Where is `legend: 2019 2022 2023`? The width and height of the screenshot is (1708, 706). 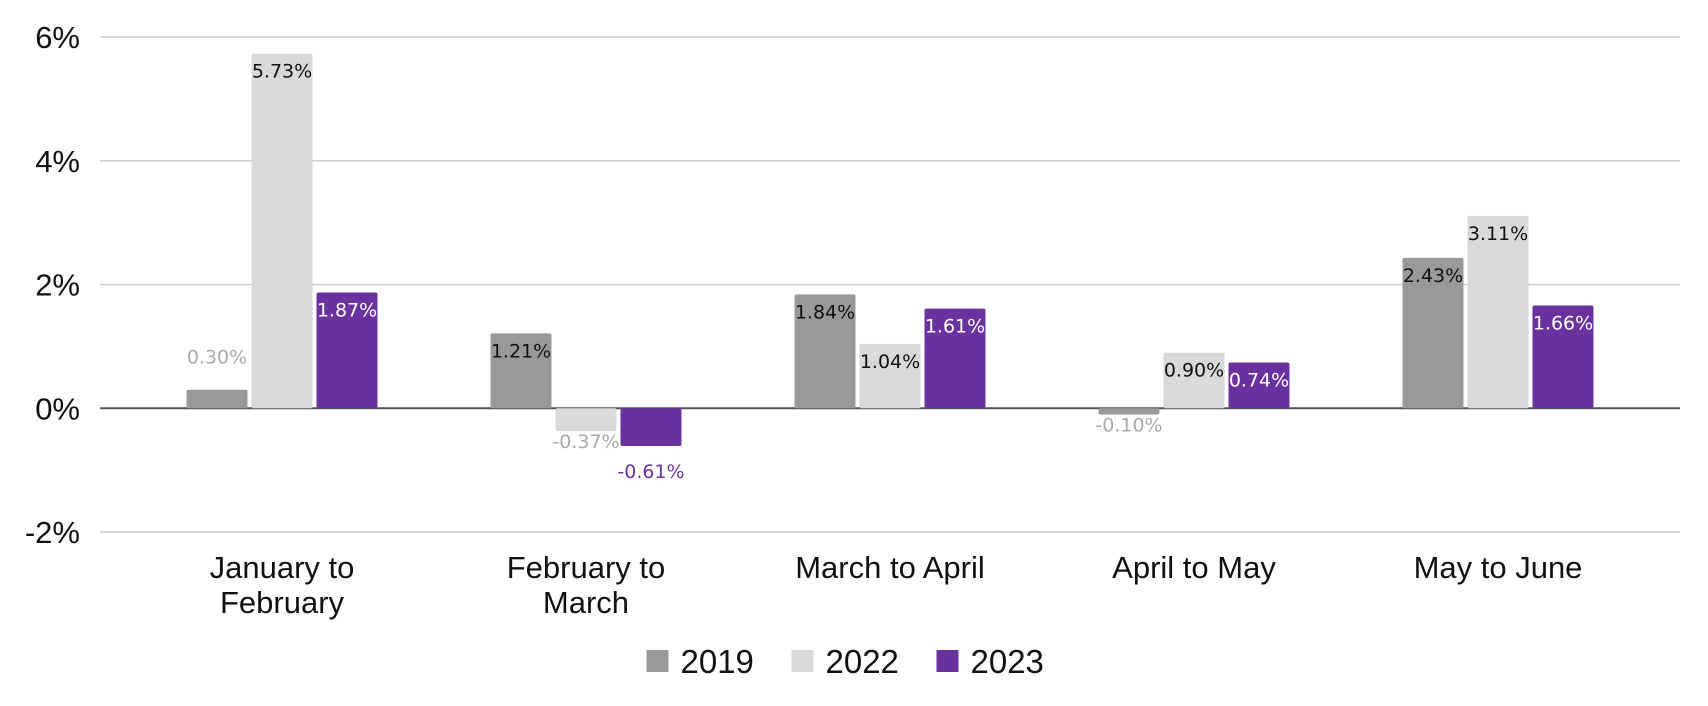
legend: 2019 2022 2023 is located at coordinates (845, 661).